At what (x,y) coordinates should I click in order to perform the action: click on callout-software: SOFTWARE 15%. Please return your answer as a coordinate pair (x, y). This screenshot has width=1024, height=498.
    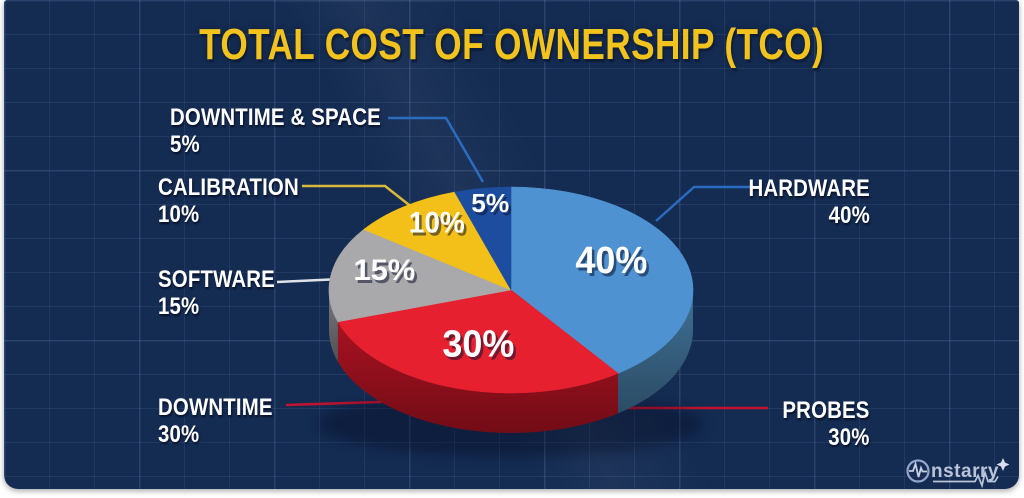
    Looking at the image, I should click on (216, 293).